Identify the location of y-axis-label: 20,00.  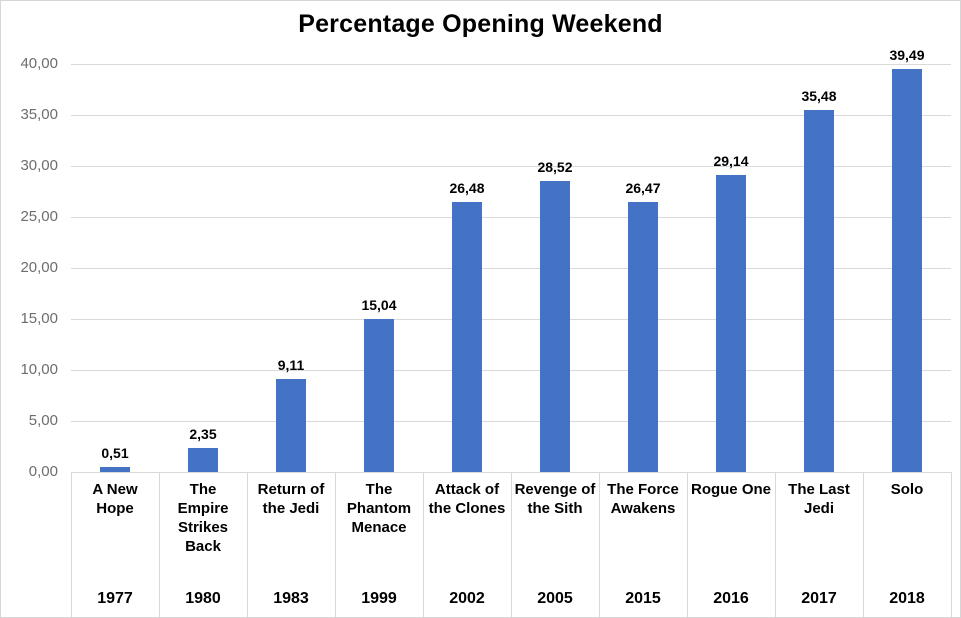
(39, 267).